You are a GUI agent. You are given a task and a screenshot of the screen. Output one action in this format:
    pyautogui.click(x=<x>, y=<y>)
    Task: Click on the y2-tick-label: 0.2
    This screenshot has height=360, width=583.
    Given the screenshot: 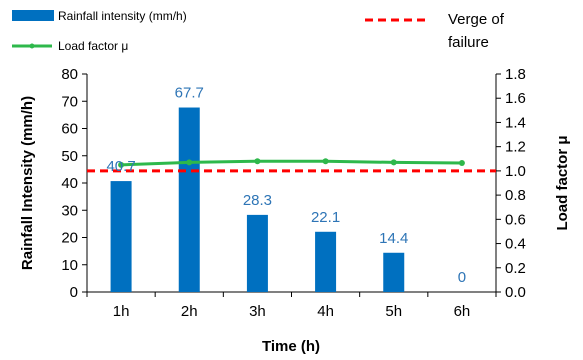 What is the action you would take?
    pyautogui.click(x=515, y=268)
    